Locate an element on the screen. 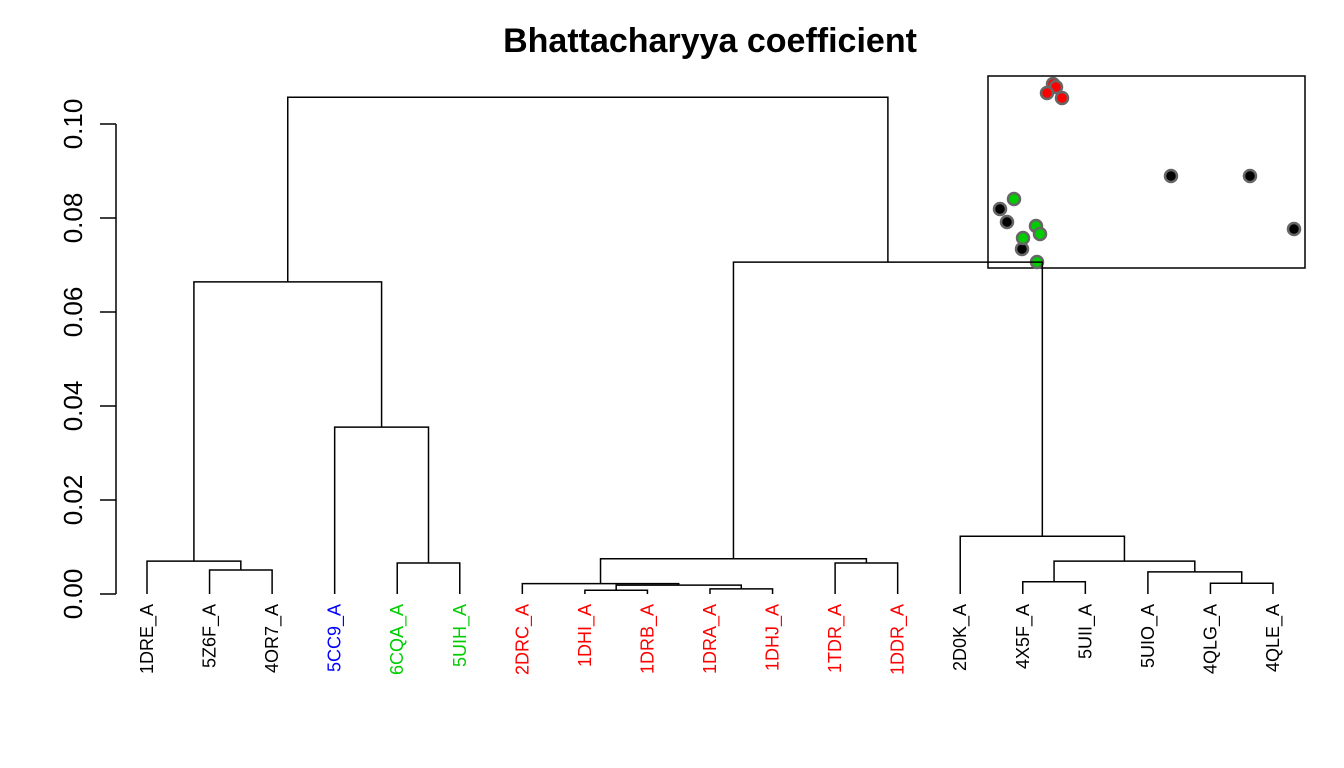  leaf-label: 5UIH_A is located at coordinates (460, 635).